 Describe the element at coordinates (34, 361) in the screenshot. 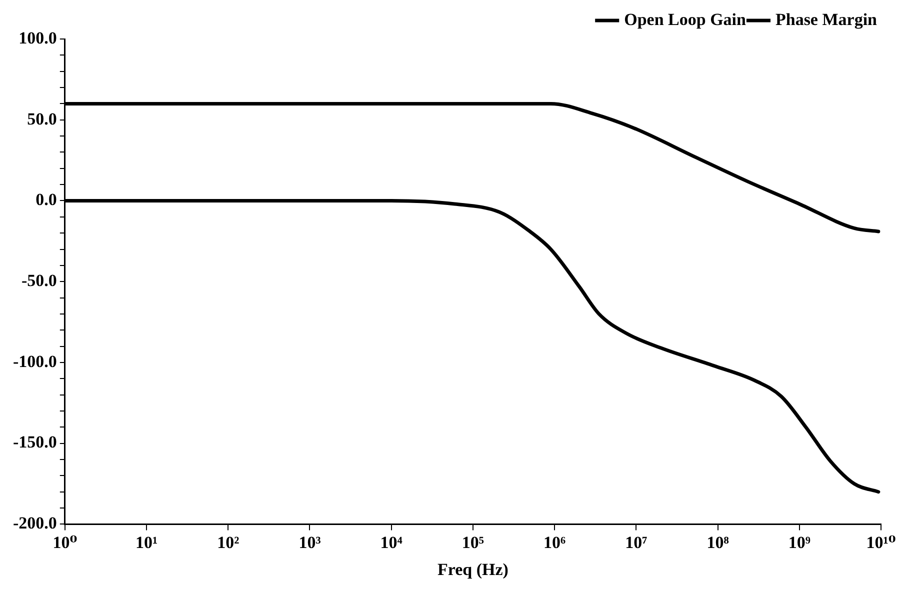

I see `y-tick-label: -100.0` at that location.